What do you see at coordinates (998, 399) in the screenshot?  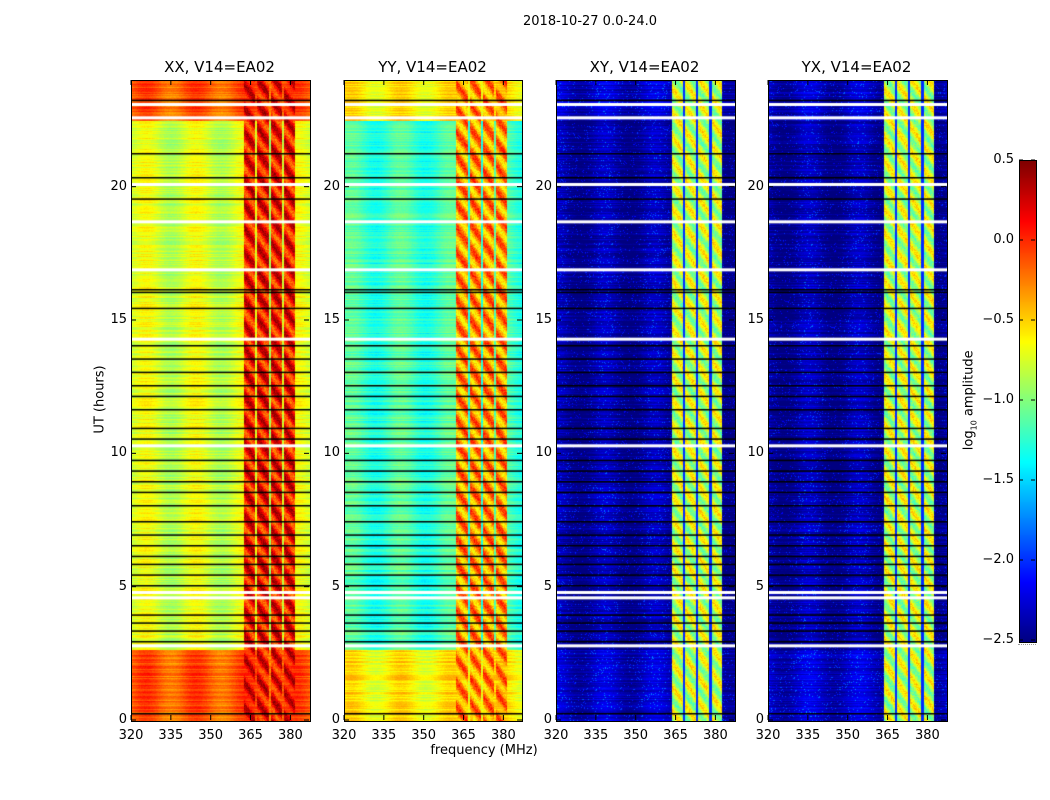 I see `colorbar-tick-label: −1.0` at bounding box center [998, 399].